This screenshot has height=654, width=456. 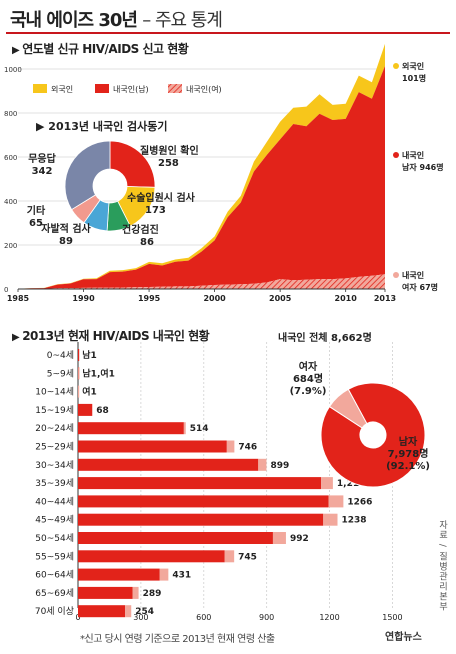 What do you see at coordinates (54, 575) in the screenshot?
I see `bar-category-label: 60~64세` at bounding box center [54, 575].